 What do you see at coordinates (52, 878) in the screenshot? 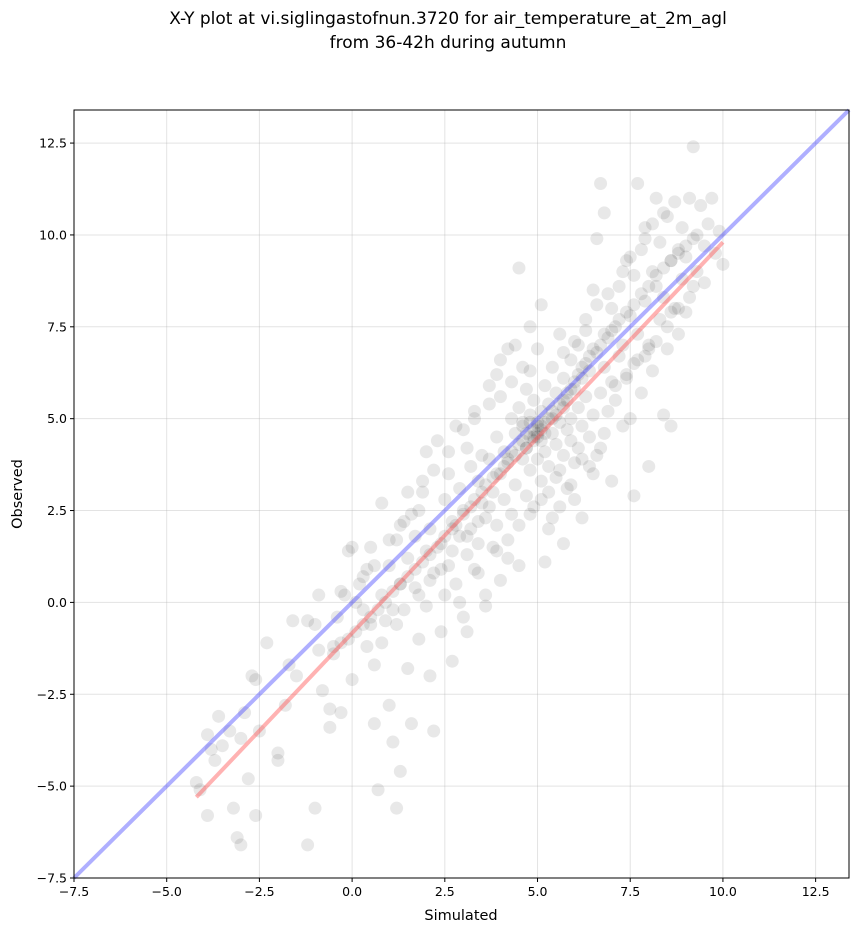
I see `y-tick-label: −7.5` at bounding box center [52, 878].